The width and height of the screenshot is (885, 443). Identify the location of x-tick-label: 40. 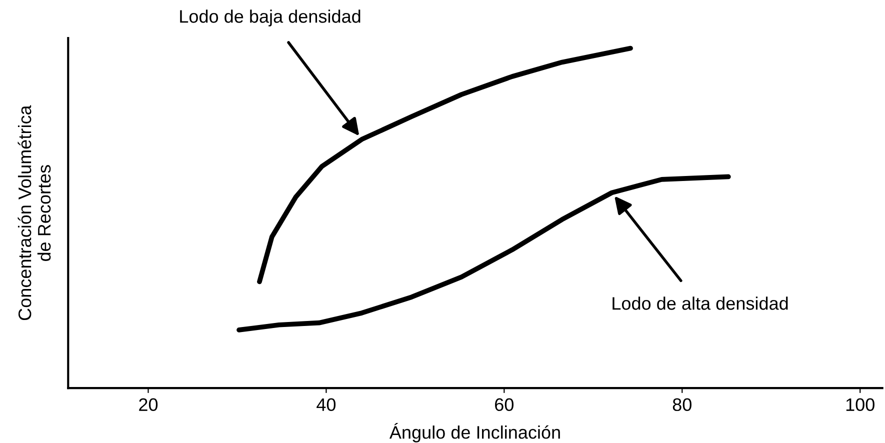
(326, 405).